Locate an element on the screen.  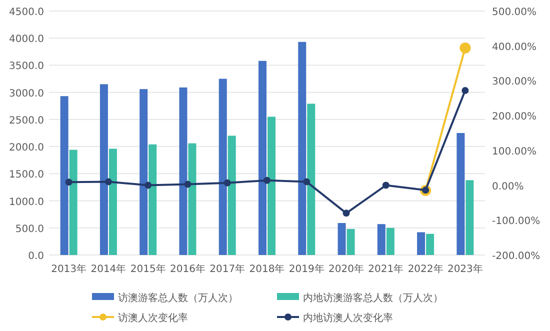
legend-label: 内地访澳游客总人数（万人次） is located at coordinates (373, 298).